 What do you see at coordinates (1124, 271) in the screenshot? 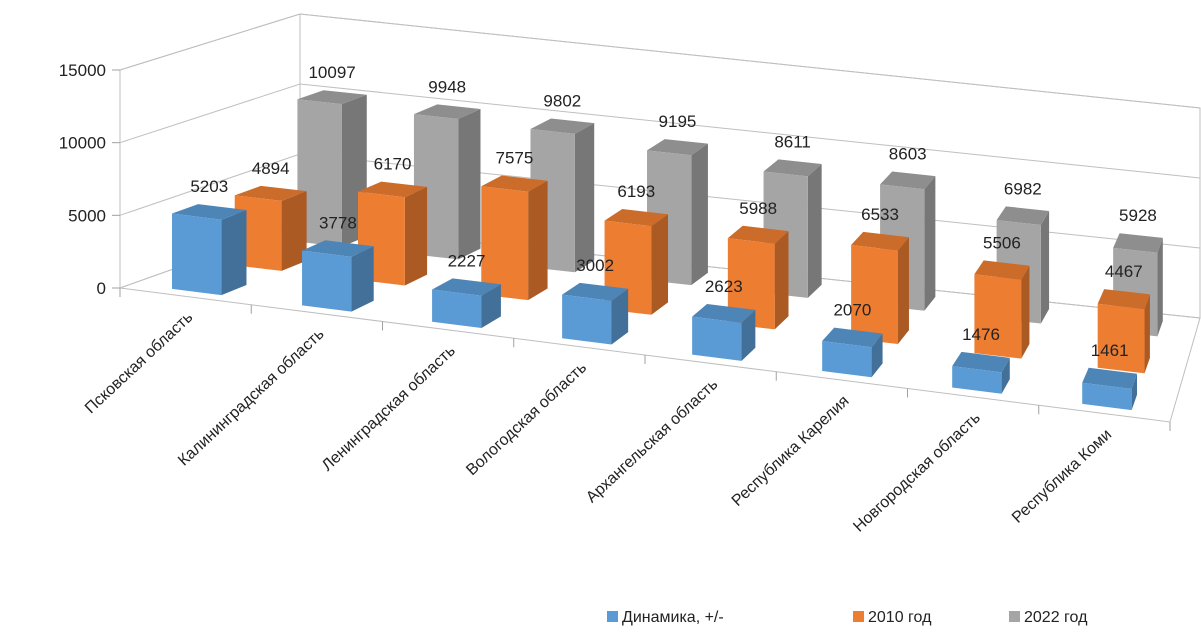
I see `data-label: 4467` at bounding box center [1124, 271].